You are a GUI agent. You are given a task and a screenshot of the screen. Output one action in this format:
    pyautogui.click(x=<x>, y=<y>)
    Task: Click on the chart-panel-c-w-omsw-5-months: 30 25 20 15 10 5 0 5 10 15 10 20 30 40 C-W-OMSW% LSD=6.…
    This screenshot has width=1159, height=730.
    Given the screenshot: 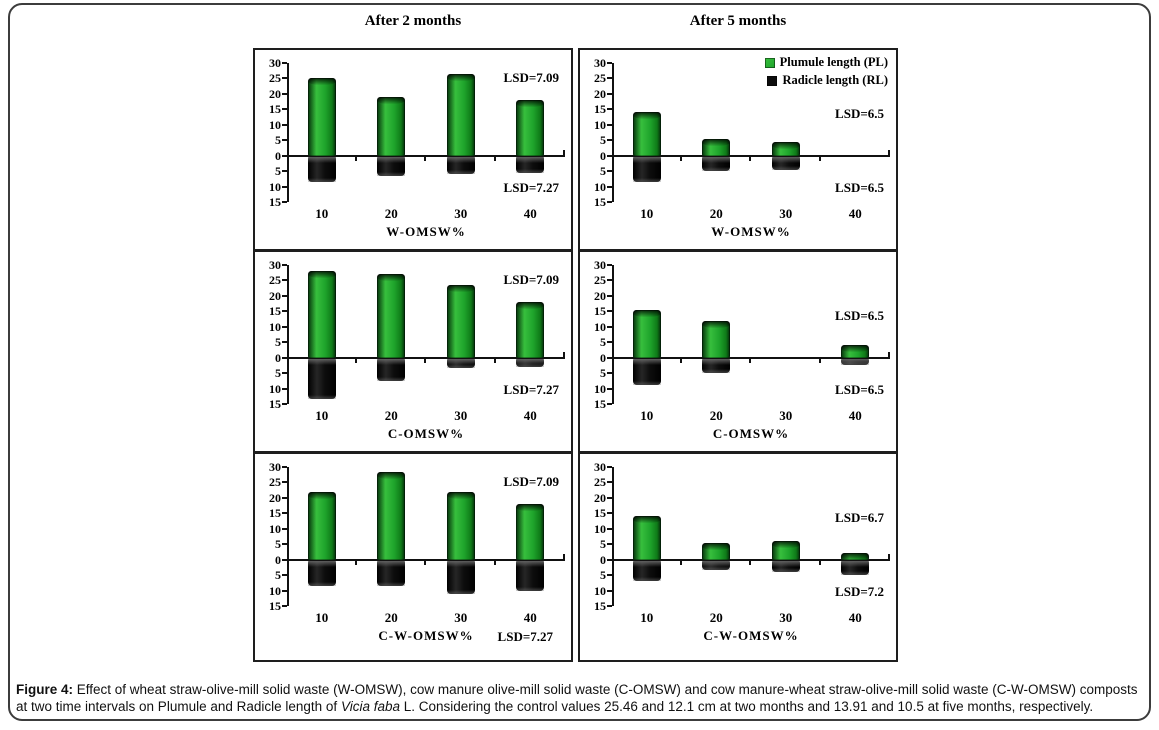 What is the action you would take?
    pyautogui.click(x=738, y=557)
    